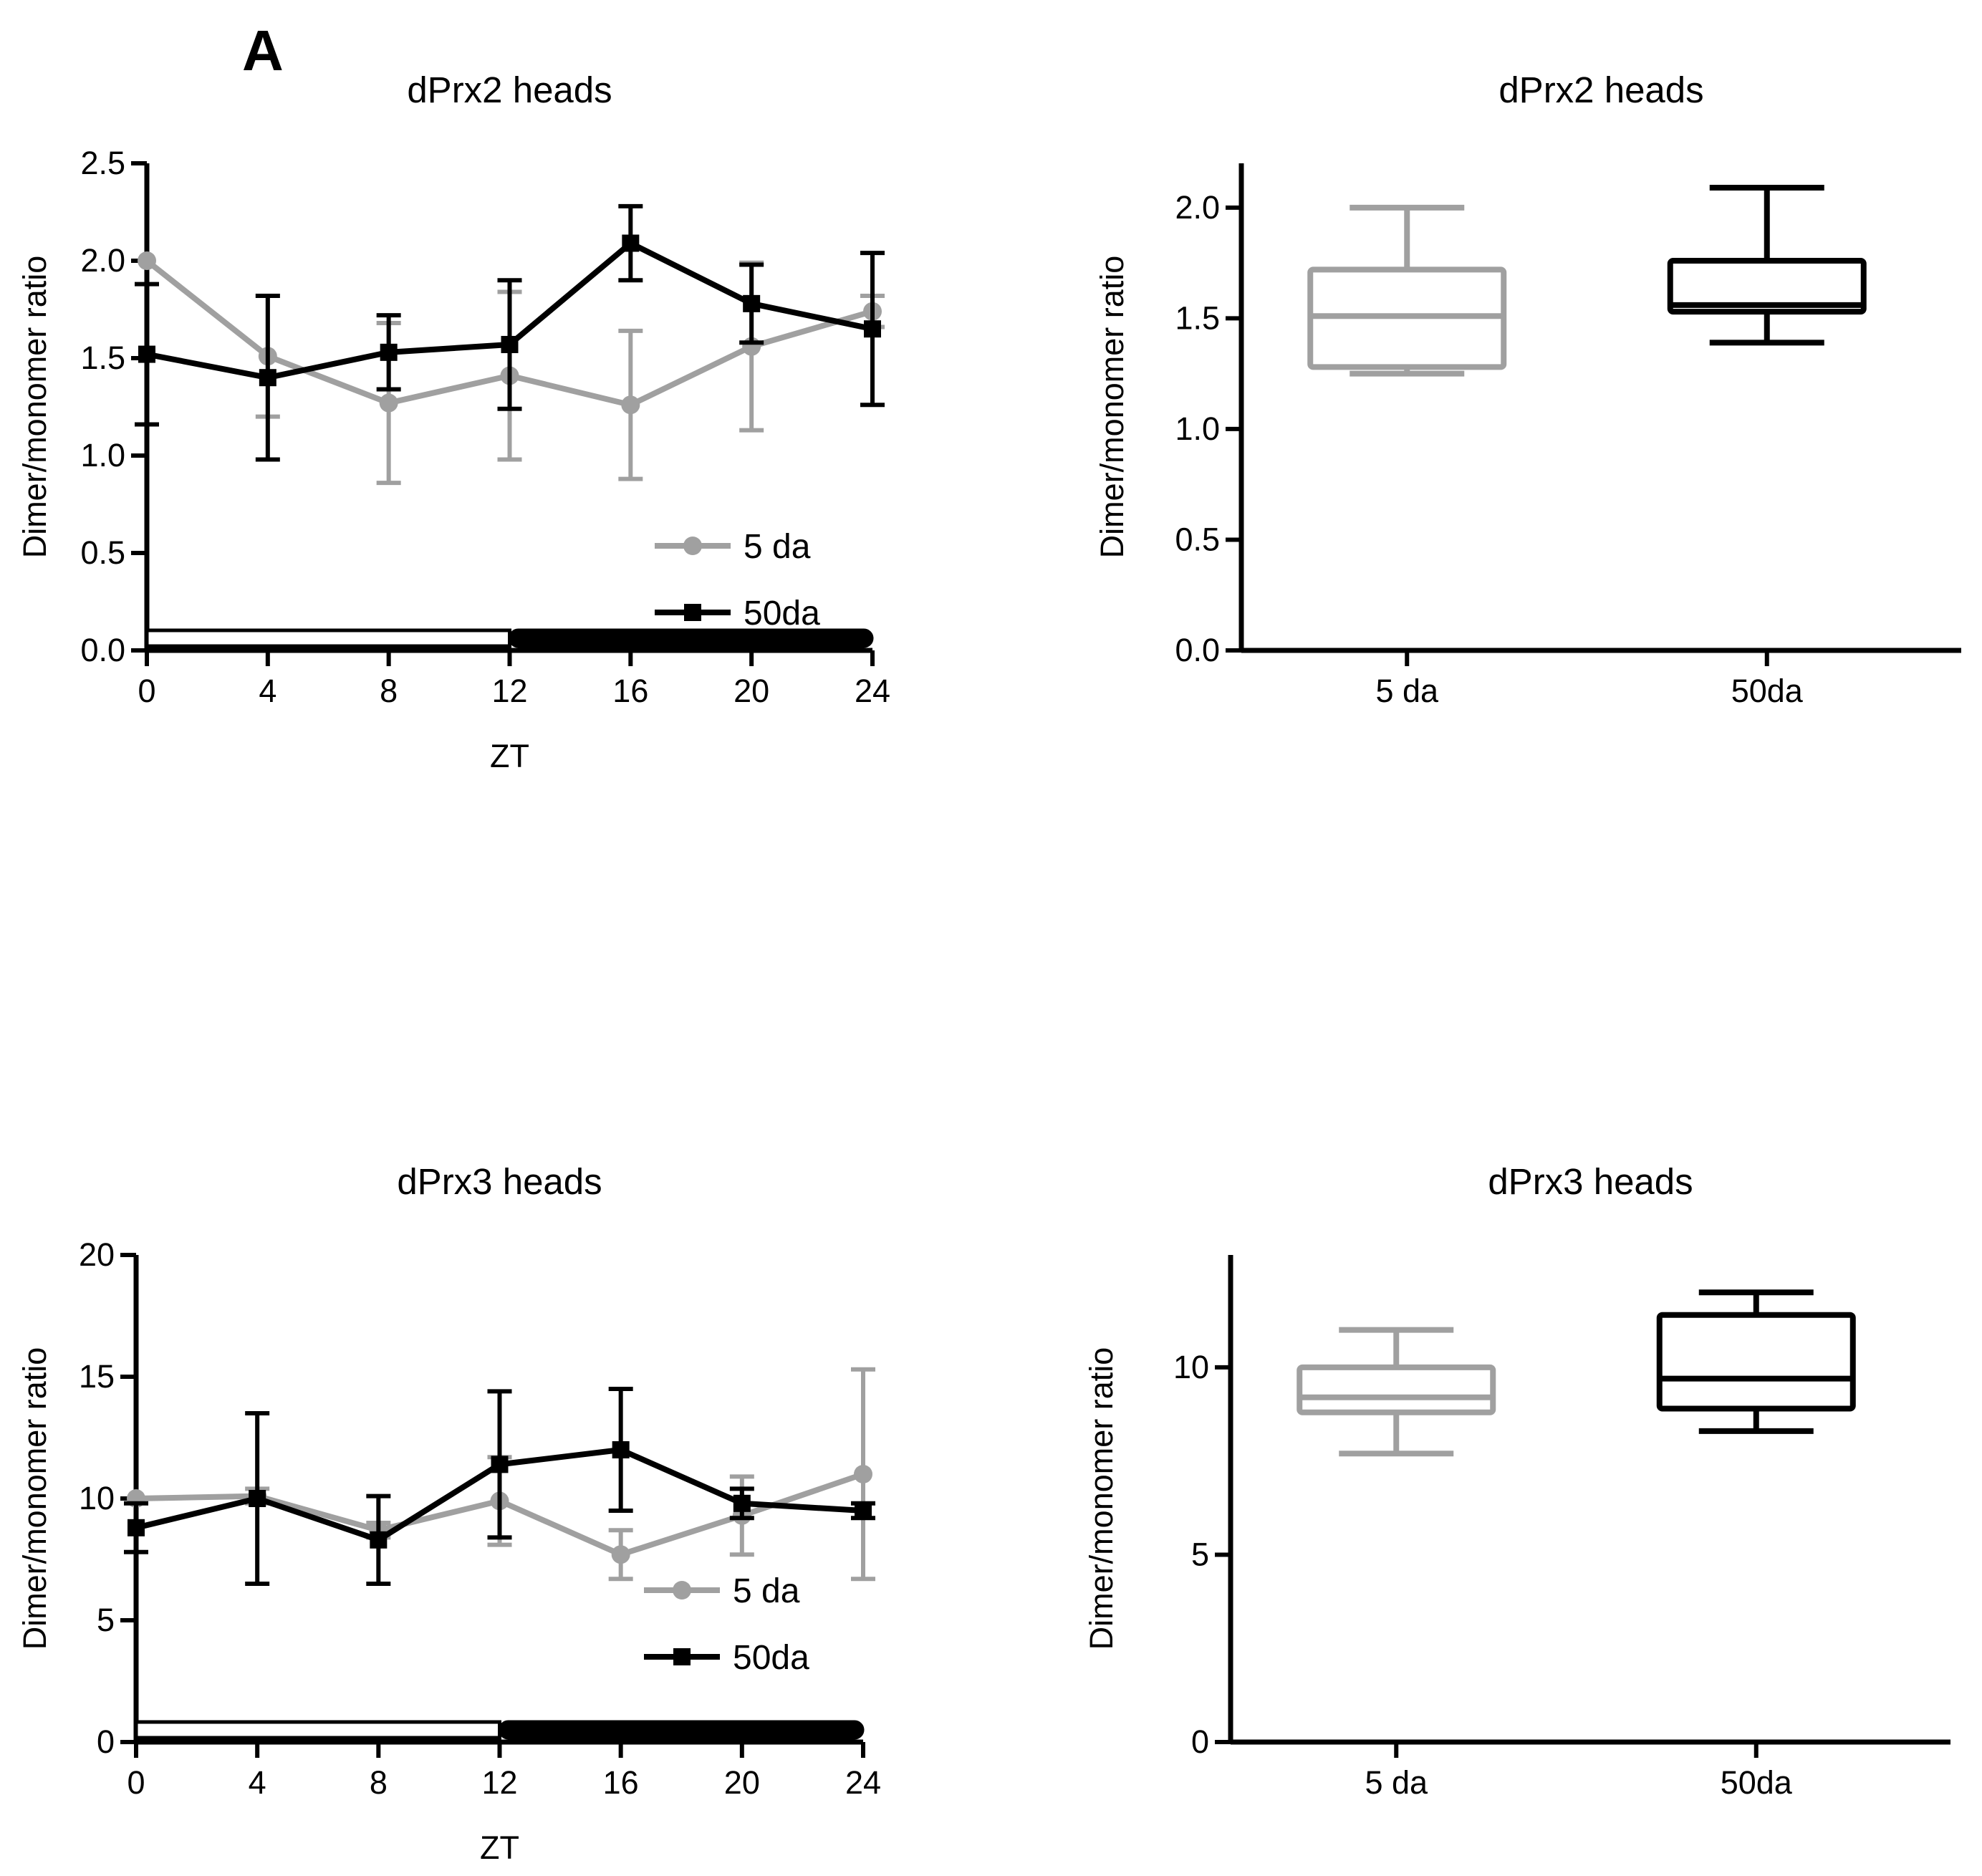  I want to click on y-tick-label: 15, so click(97, 1376).